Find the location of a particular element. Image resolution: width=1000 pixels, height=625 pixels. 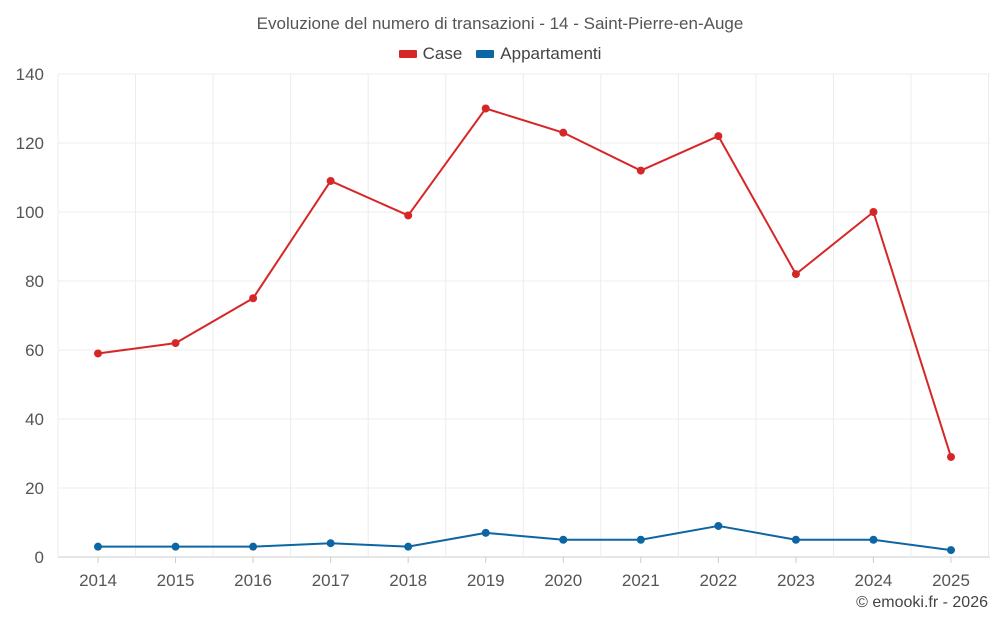

series-line-appartamenti is located at coordinates (525, 538).